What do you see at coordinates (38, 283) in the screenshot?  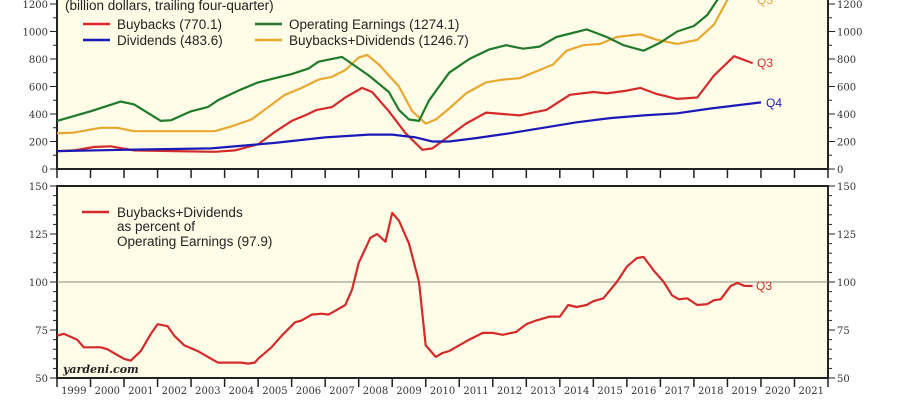 I see `bottom-left-tick-label: 100` at bounding box center [38, 283].